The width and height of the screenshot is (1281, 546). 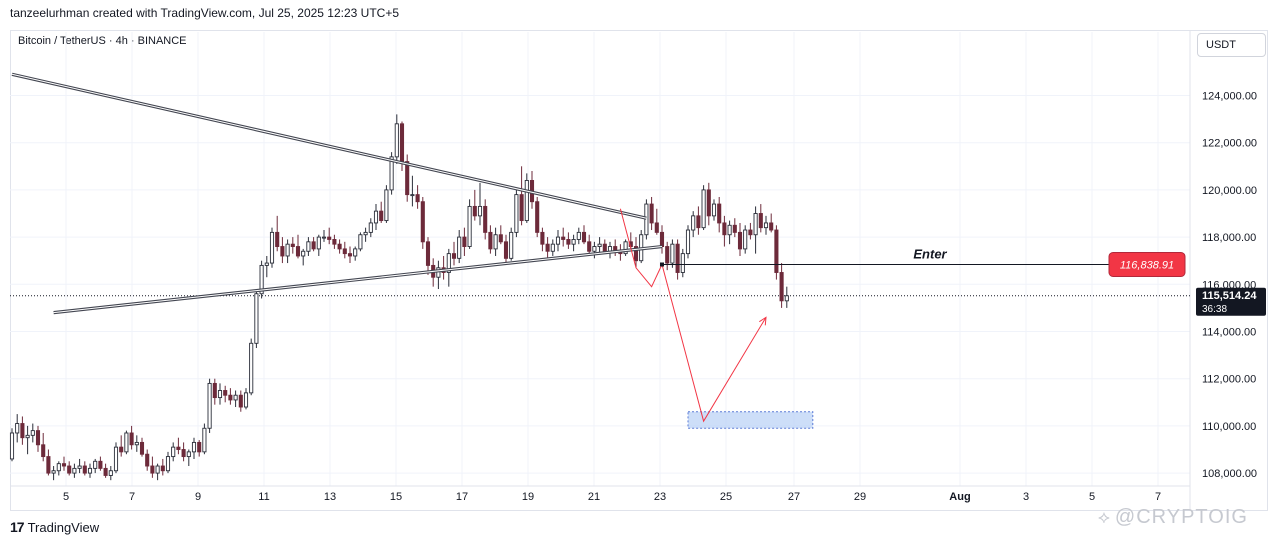 I want to click on entry-price-tag-text: 116,838.91, so click(x=1147, y=266).